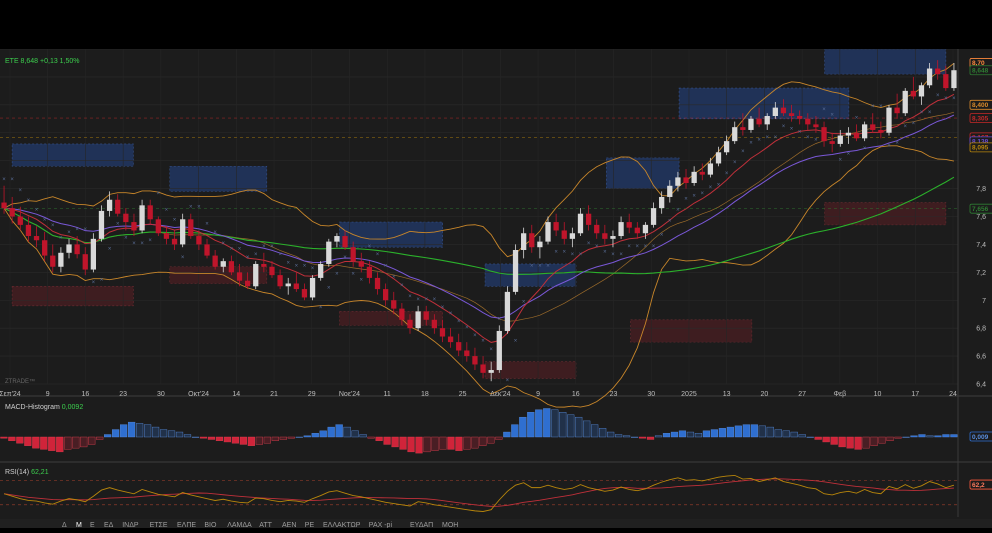  Describe the element at coordinates (421, 525) in the screenshot. I see `toolbar-item: ΕΥΔΑΠ` at that location.